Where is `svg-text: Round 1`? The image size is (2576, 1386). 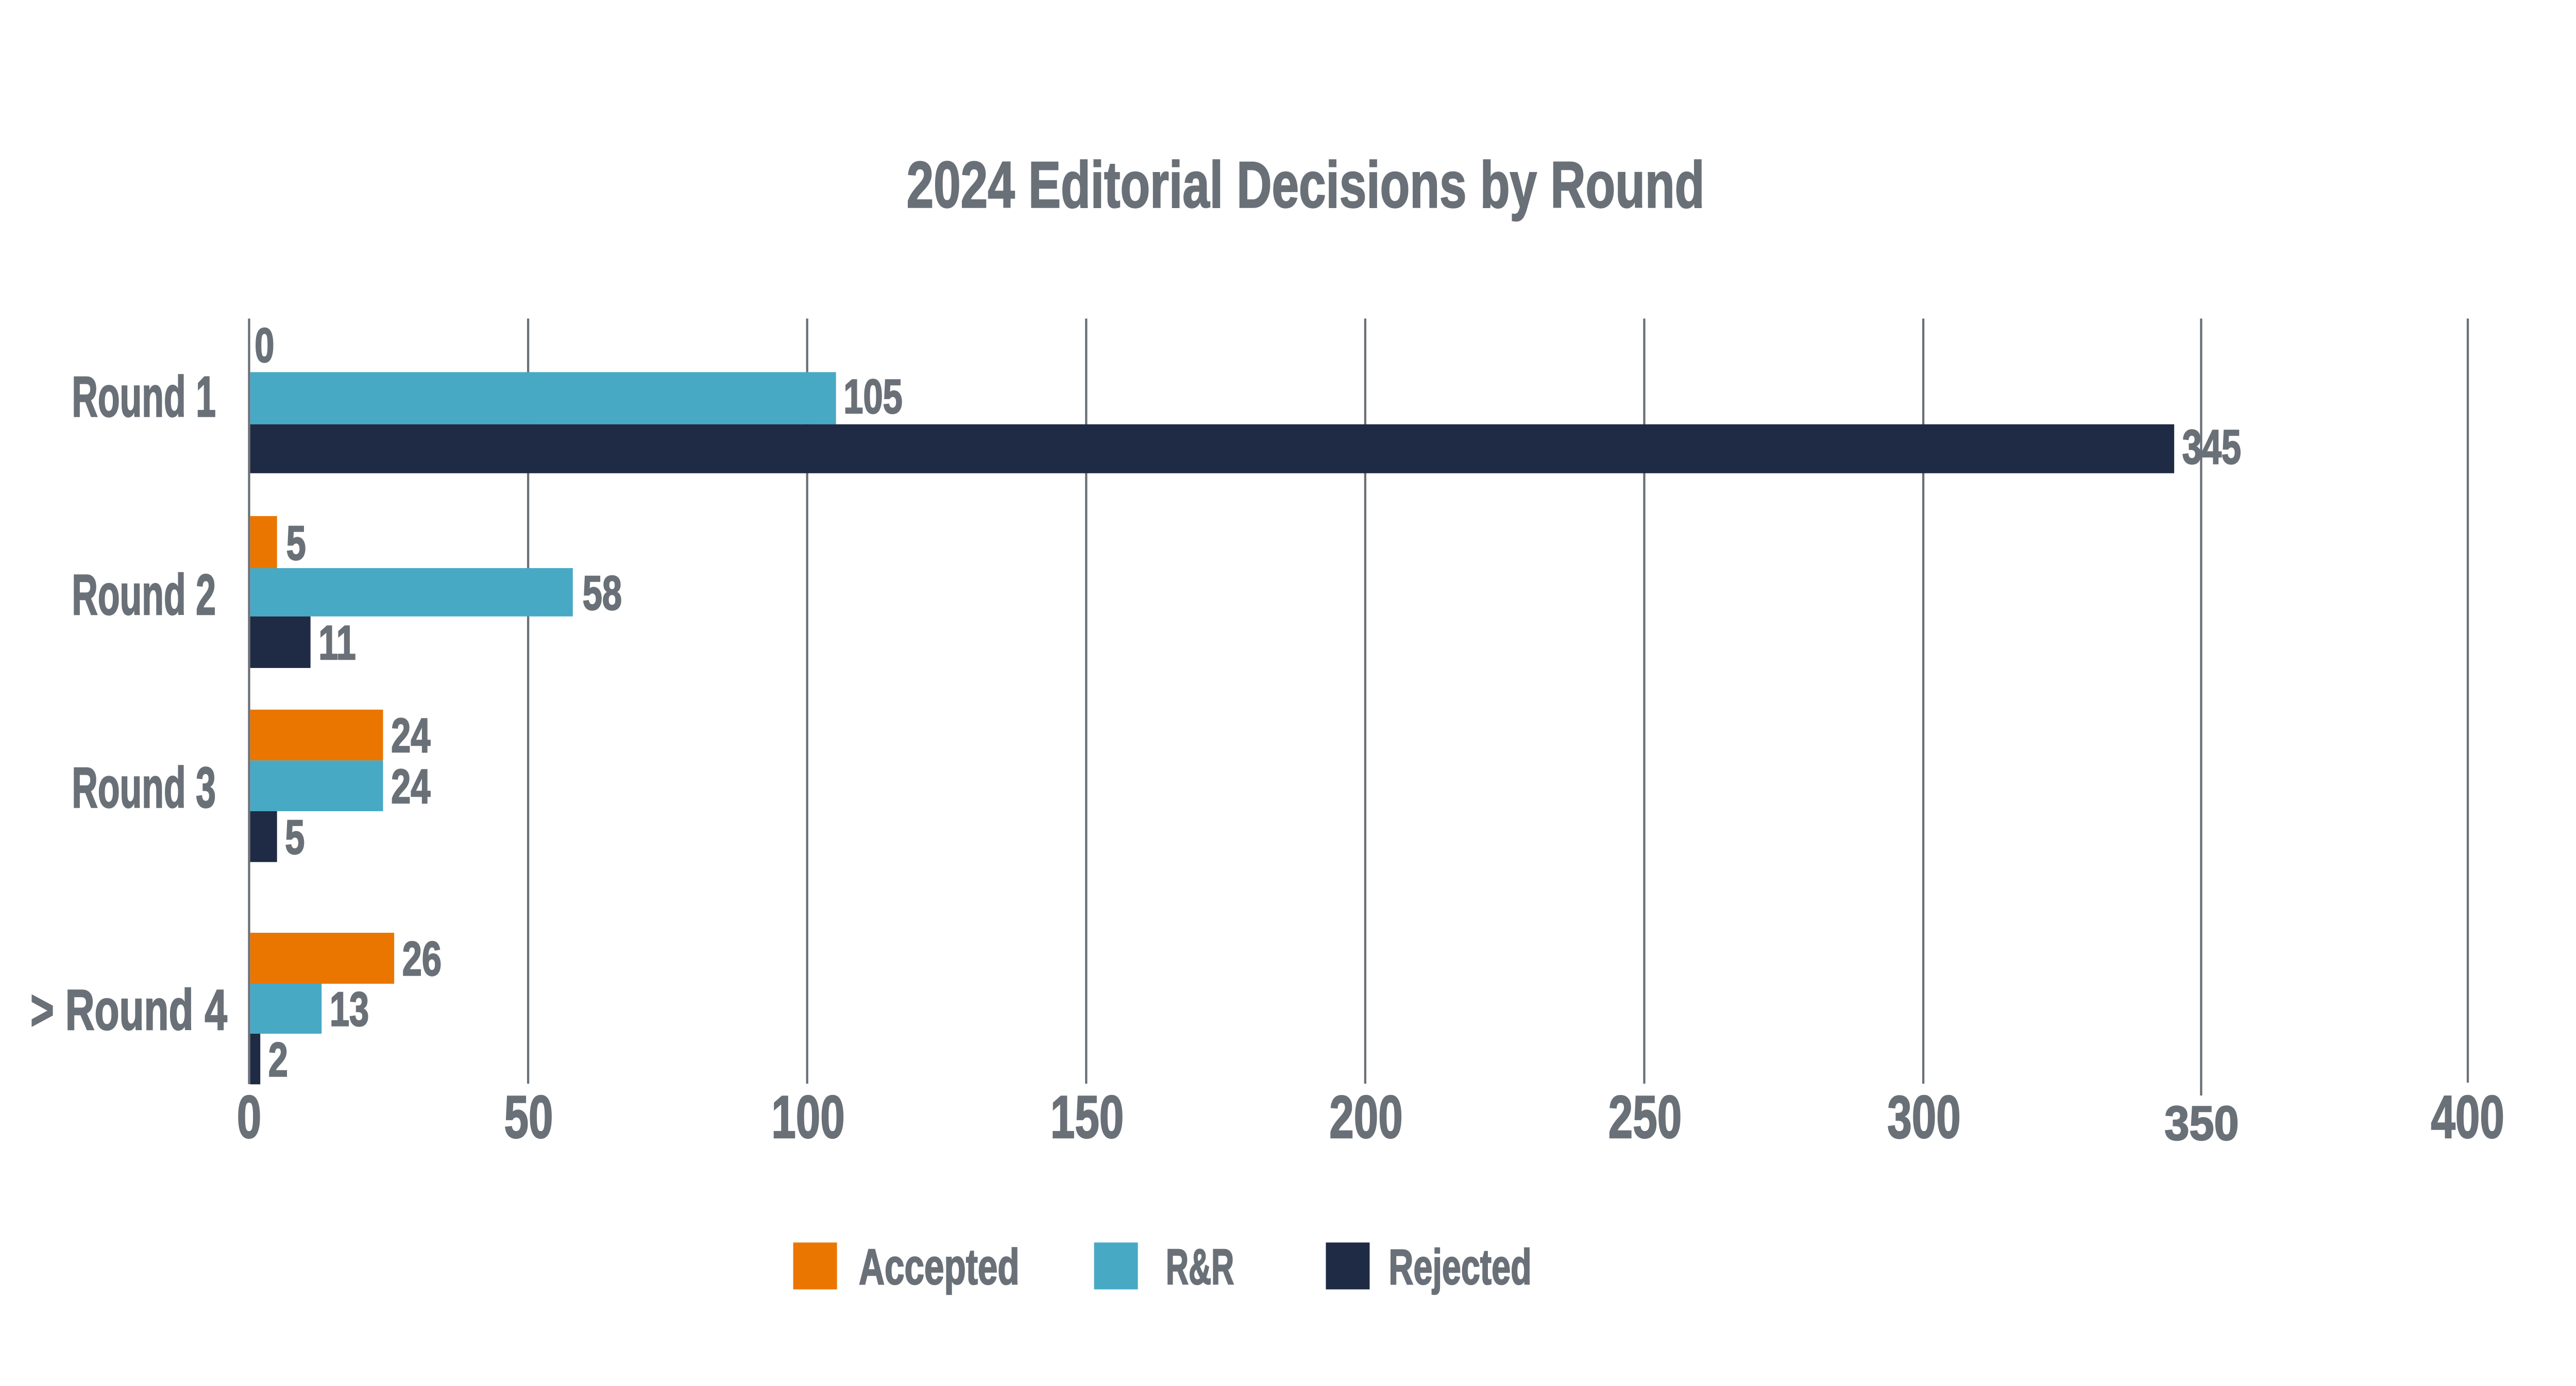
svg-text: Round 1 is located at coordinates (144, 397).